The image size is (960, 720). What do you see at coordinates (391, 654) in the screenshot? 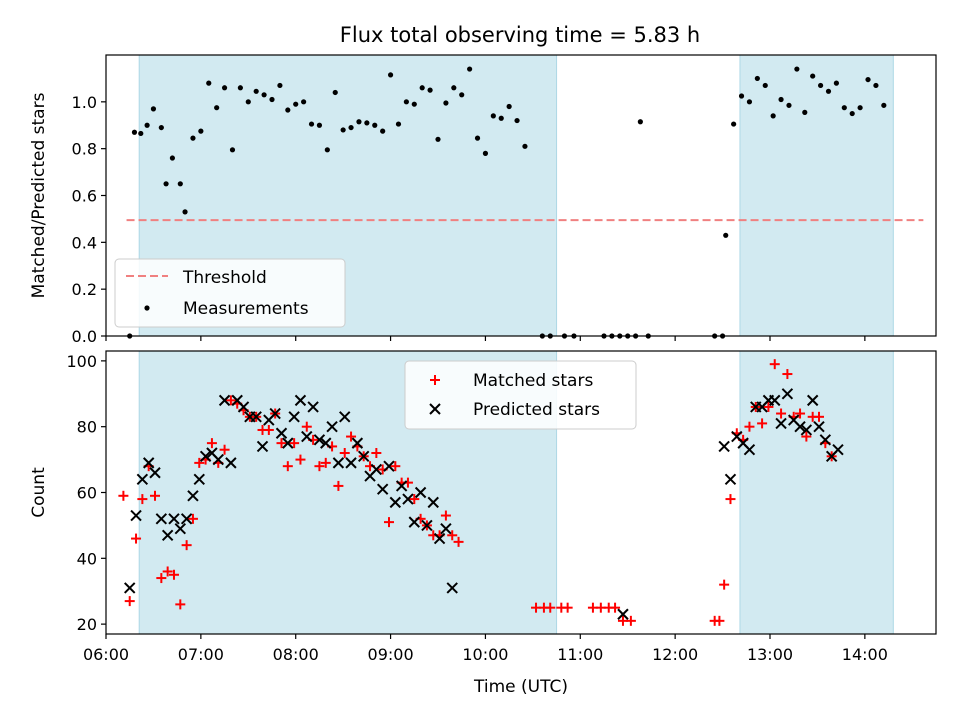
I see `x-tick-label-3: 09:00` at bounding box center [391, 654].